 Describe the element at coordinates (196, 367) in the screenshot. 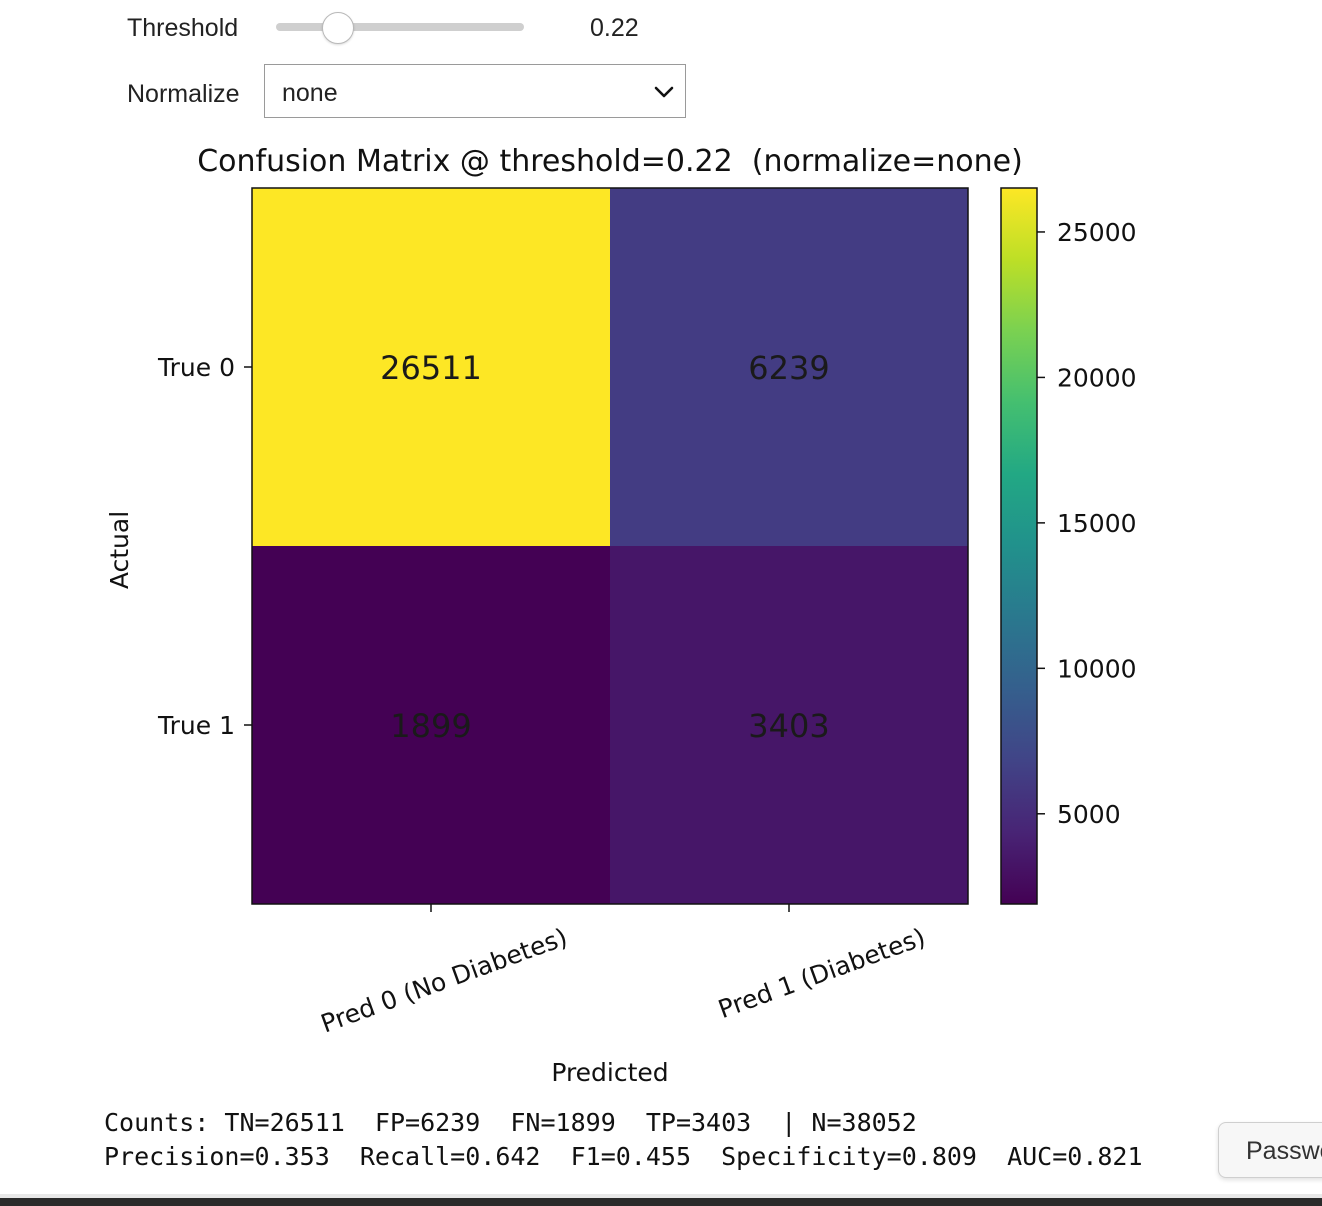

I see `y-tick-label: True 0` at that location.